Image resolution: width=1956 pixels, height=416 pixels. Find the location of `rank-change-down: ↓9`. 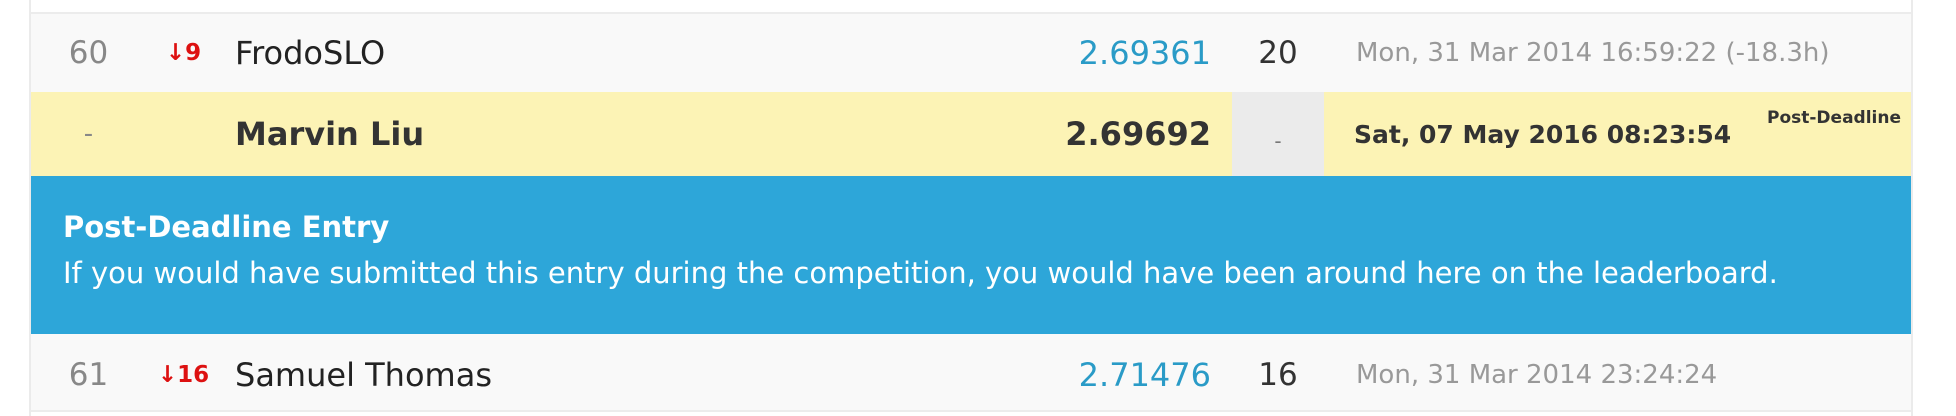

rank-change-down: ↓9 is located at coordinates (183, 53).